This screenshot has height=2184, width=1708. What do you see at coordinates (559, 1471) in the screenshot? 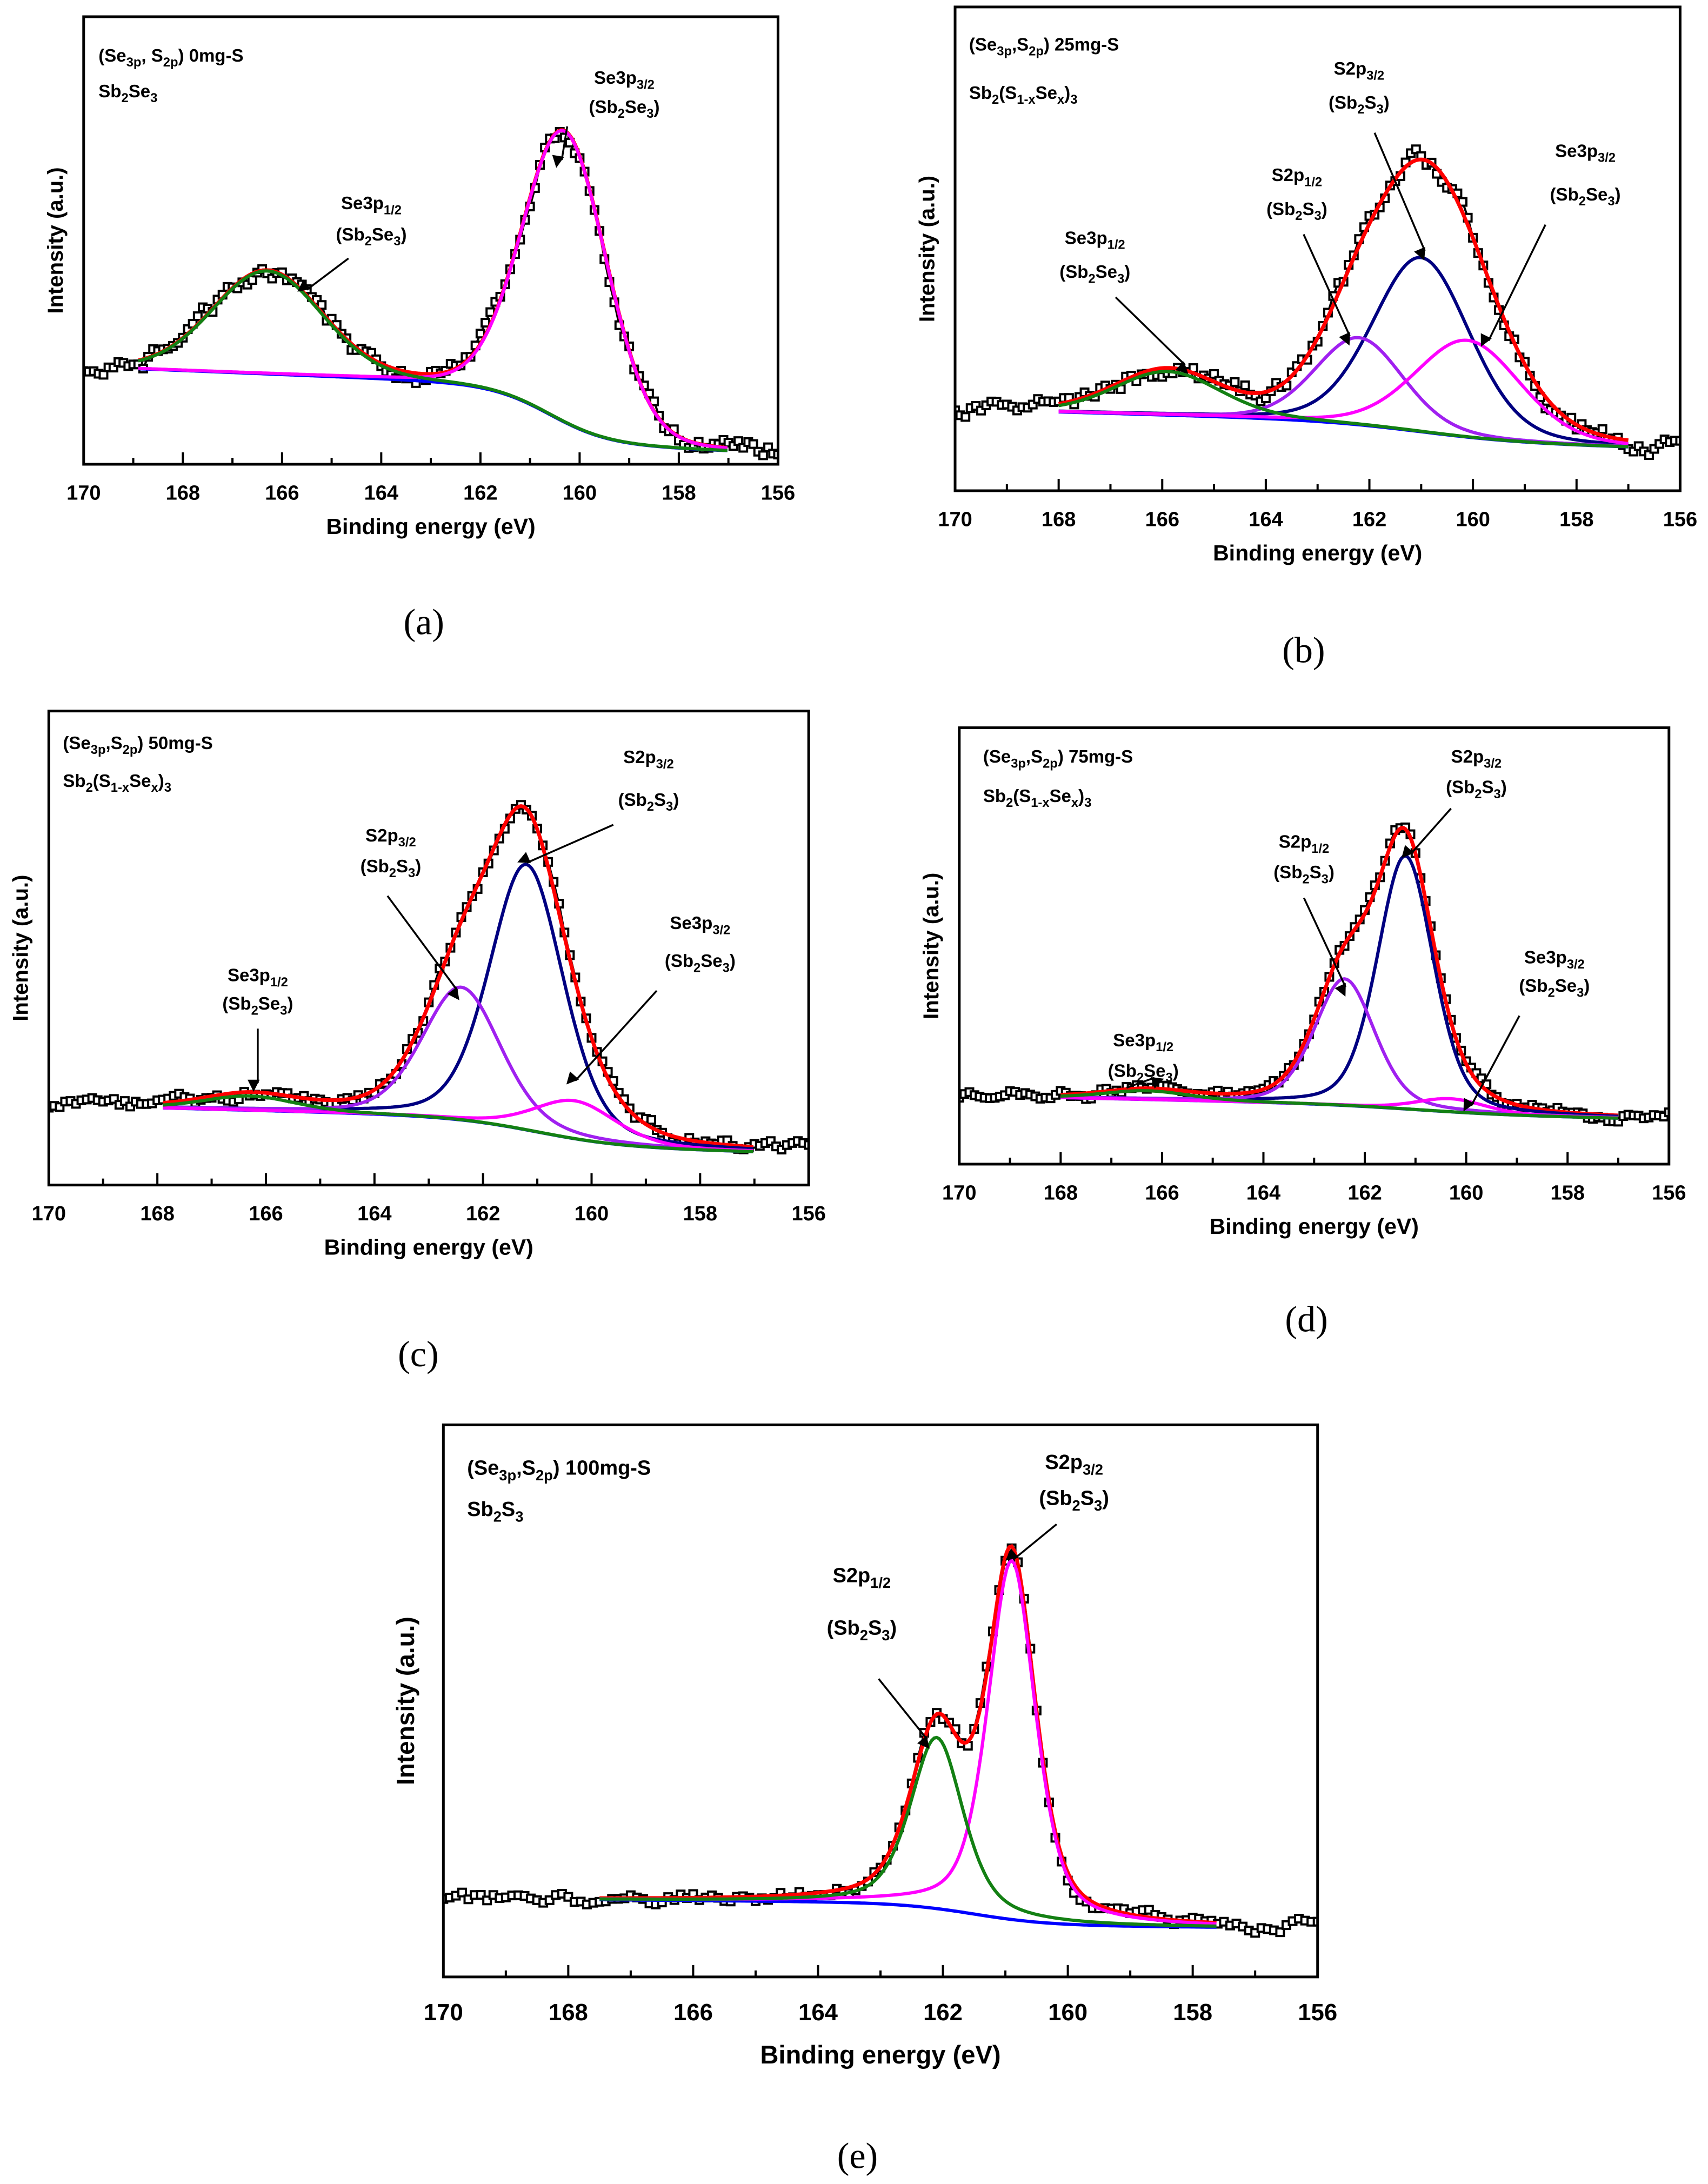
I see `sample-label: (Se3p,S2p) 100mg-S` at bounding box center [559, 1471].